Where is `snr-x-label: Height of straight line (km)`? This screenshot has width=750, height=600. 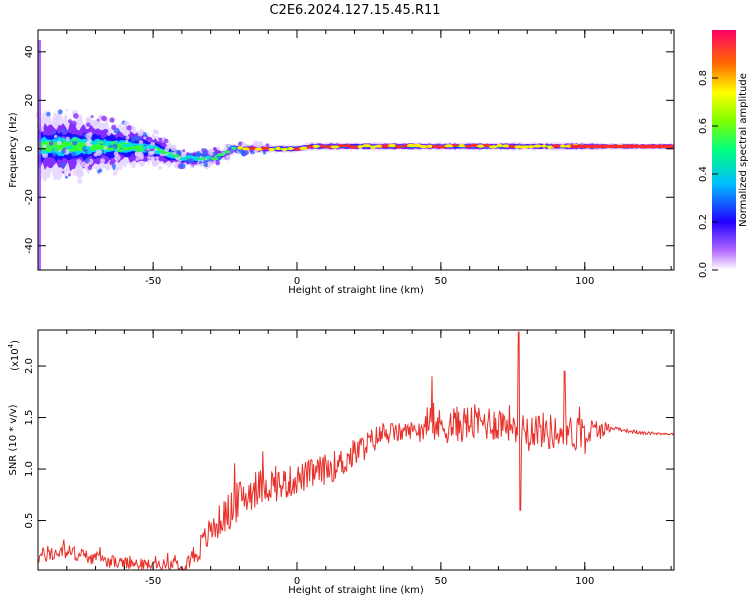
snr-x-label: Height of straight line (km) is located at coordinates (356, 590).